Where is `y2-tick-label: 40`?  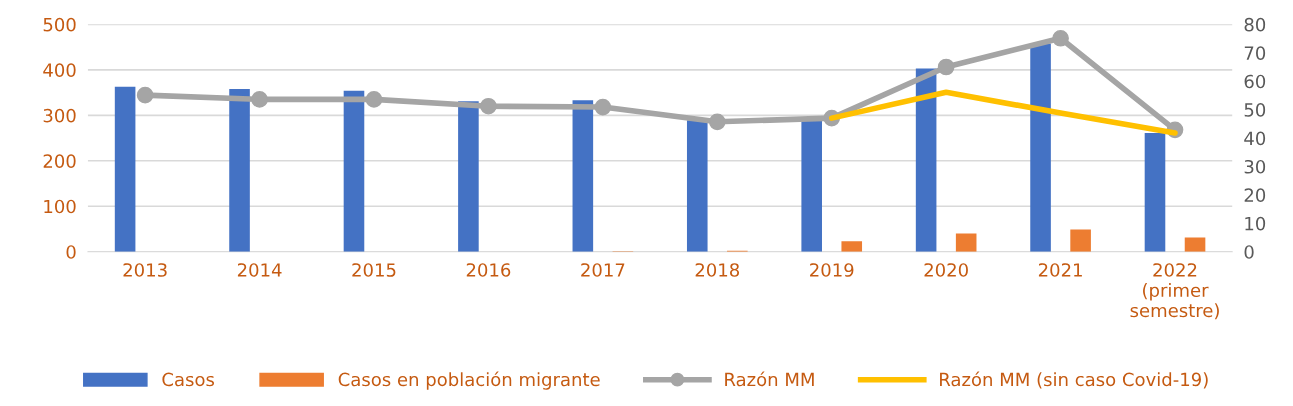
y2-tick-label: 40 is located at coordinates (1255, 138).